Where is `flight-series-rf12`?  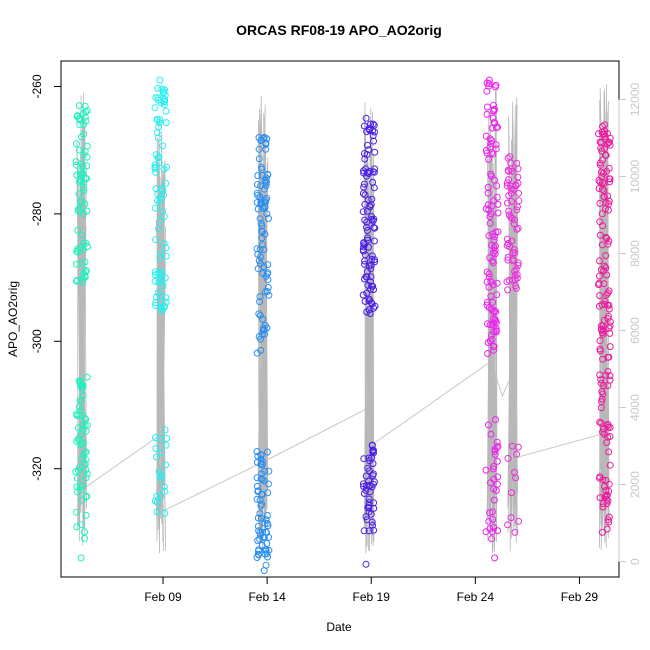
flight-series-rf12 is located at coordinates (492, 319).